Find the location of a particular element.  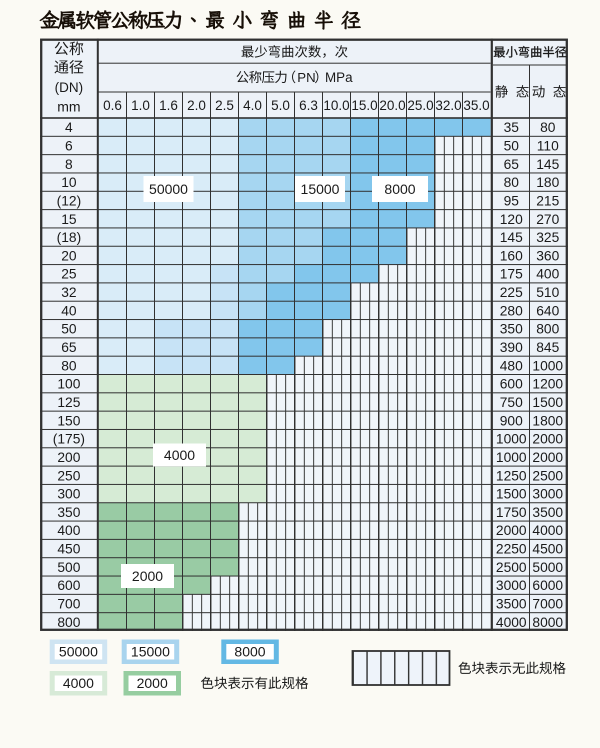

svg-text: 1200 is located at coordinates (547, 384).